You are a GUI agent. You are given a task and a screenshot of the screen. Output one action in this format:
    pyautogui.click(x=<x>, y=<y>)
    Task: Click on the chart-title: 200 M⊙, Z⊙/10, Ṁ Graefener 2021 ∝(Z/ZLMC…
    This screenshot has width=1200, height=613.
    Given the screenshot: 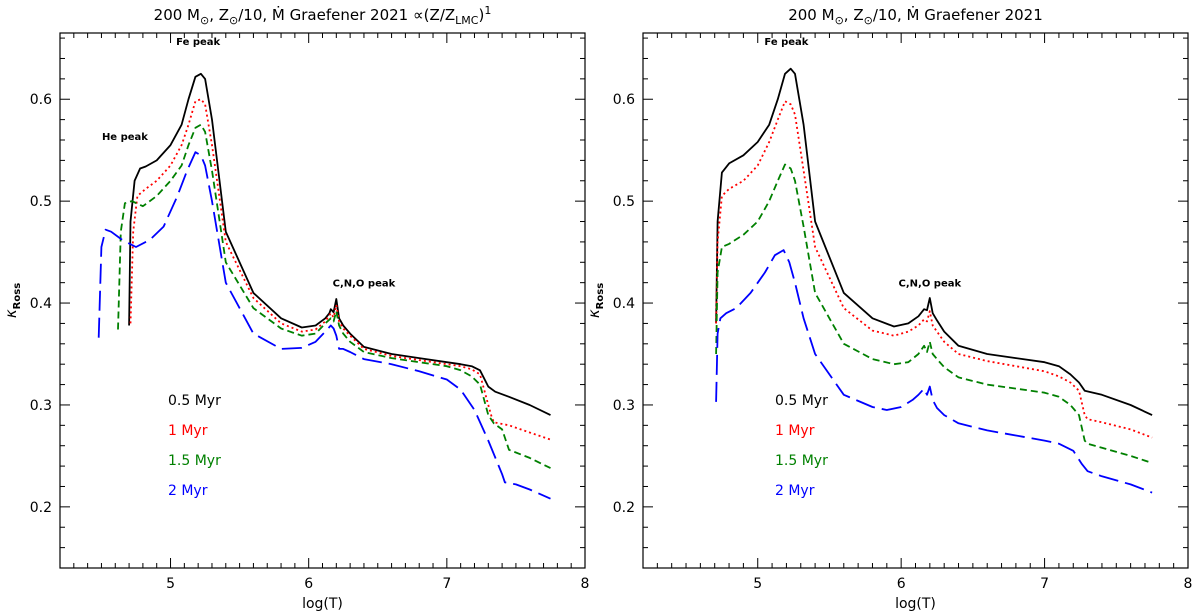 What is the action you would take?
    pyautogui.click(x=323, y=15)
    